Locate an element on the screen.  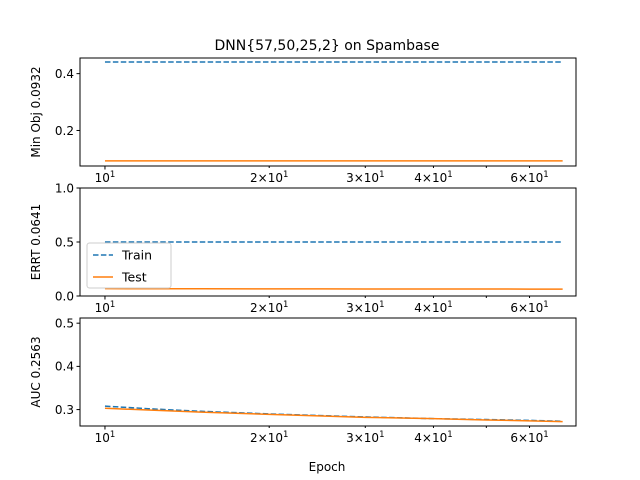
y-axis-label: ERRT 0.0641 is located at coordinates (36, 242).